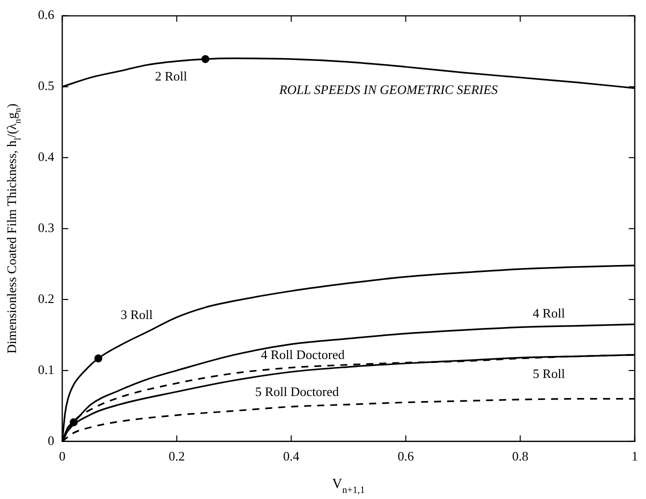 Image resolution: width=646 pixels, height=499 pixels. I want to click on y-axis-title: Dimensionless Coated Film Thickness, hl/(λngn), so click(13, 229).